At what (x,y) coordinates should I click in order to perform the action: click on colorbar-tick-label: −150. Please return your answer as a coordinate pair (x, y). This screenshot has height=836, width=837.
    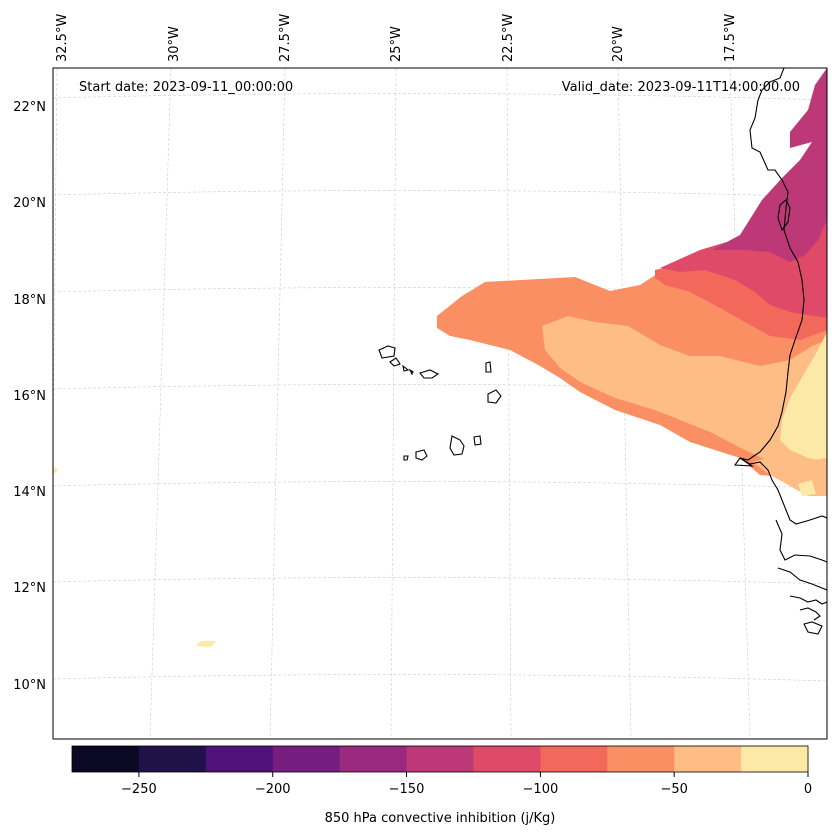
    Looking at the image, I should click on (407, 789).